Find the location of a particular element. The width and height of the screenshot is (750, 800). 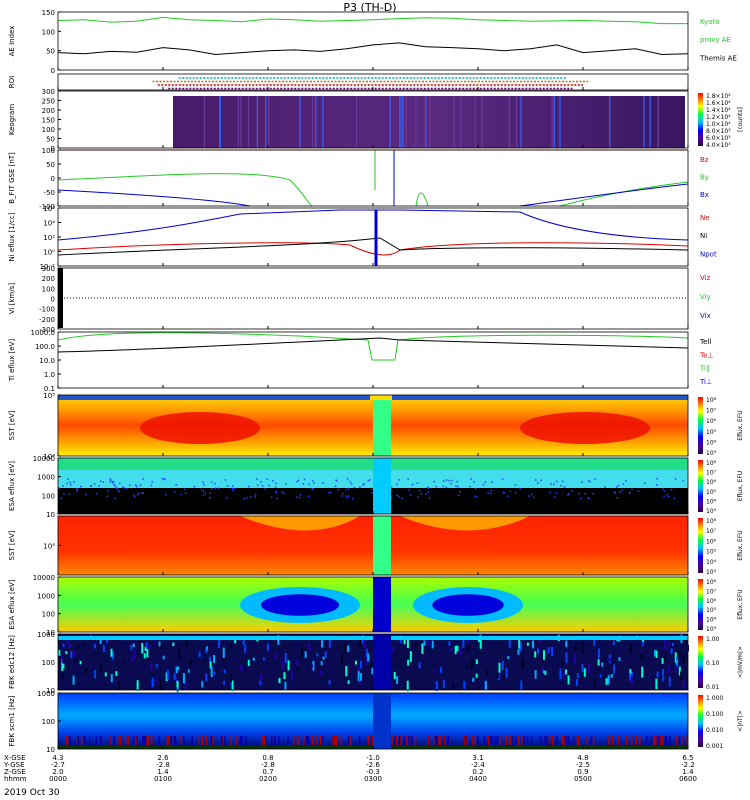

colorbar-esa_e is located at coordinates (700, 486).